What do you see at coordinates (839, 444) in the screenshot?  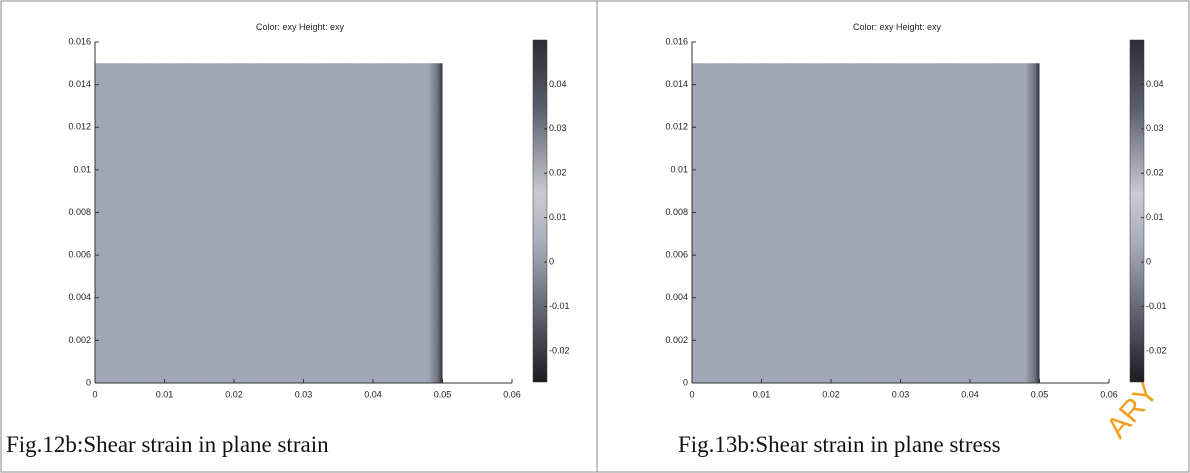 I see `caption: Fig.13b:Shear strain in plane stress` at bounding box center [839, 444].